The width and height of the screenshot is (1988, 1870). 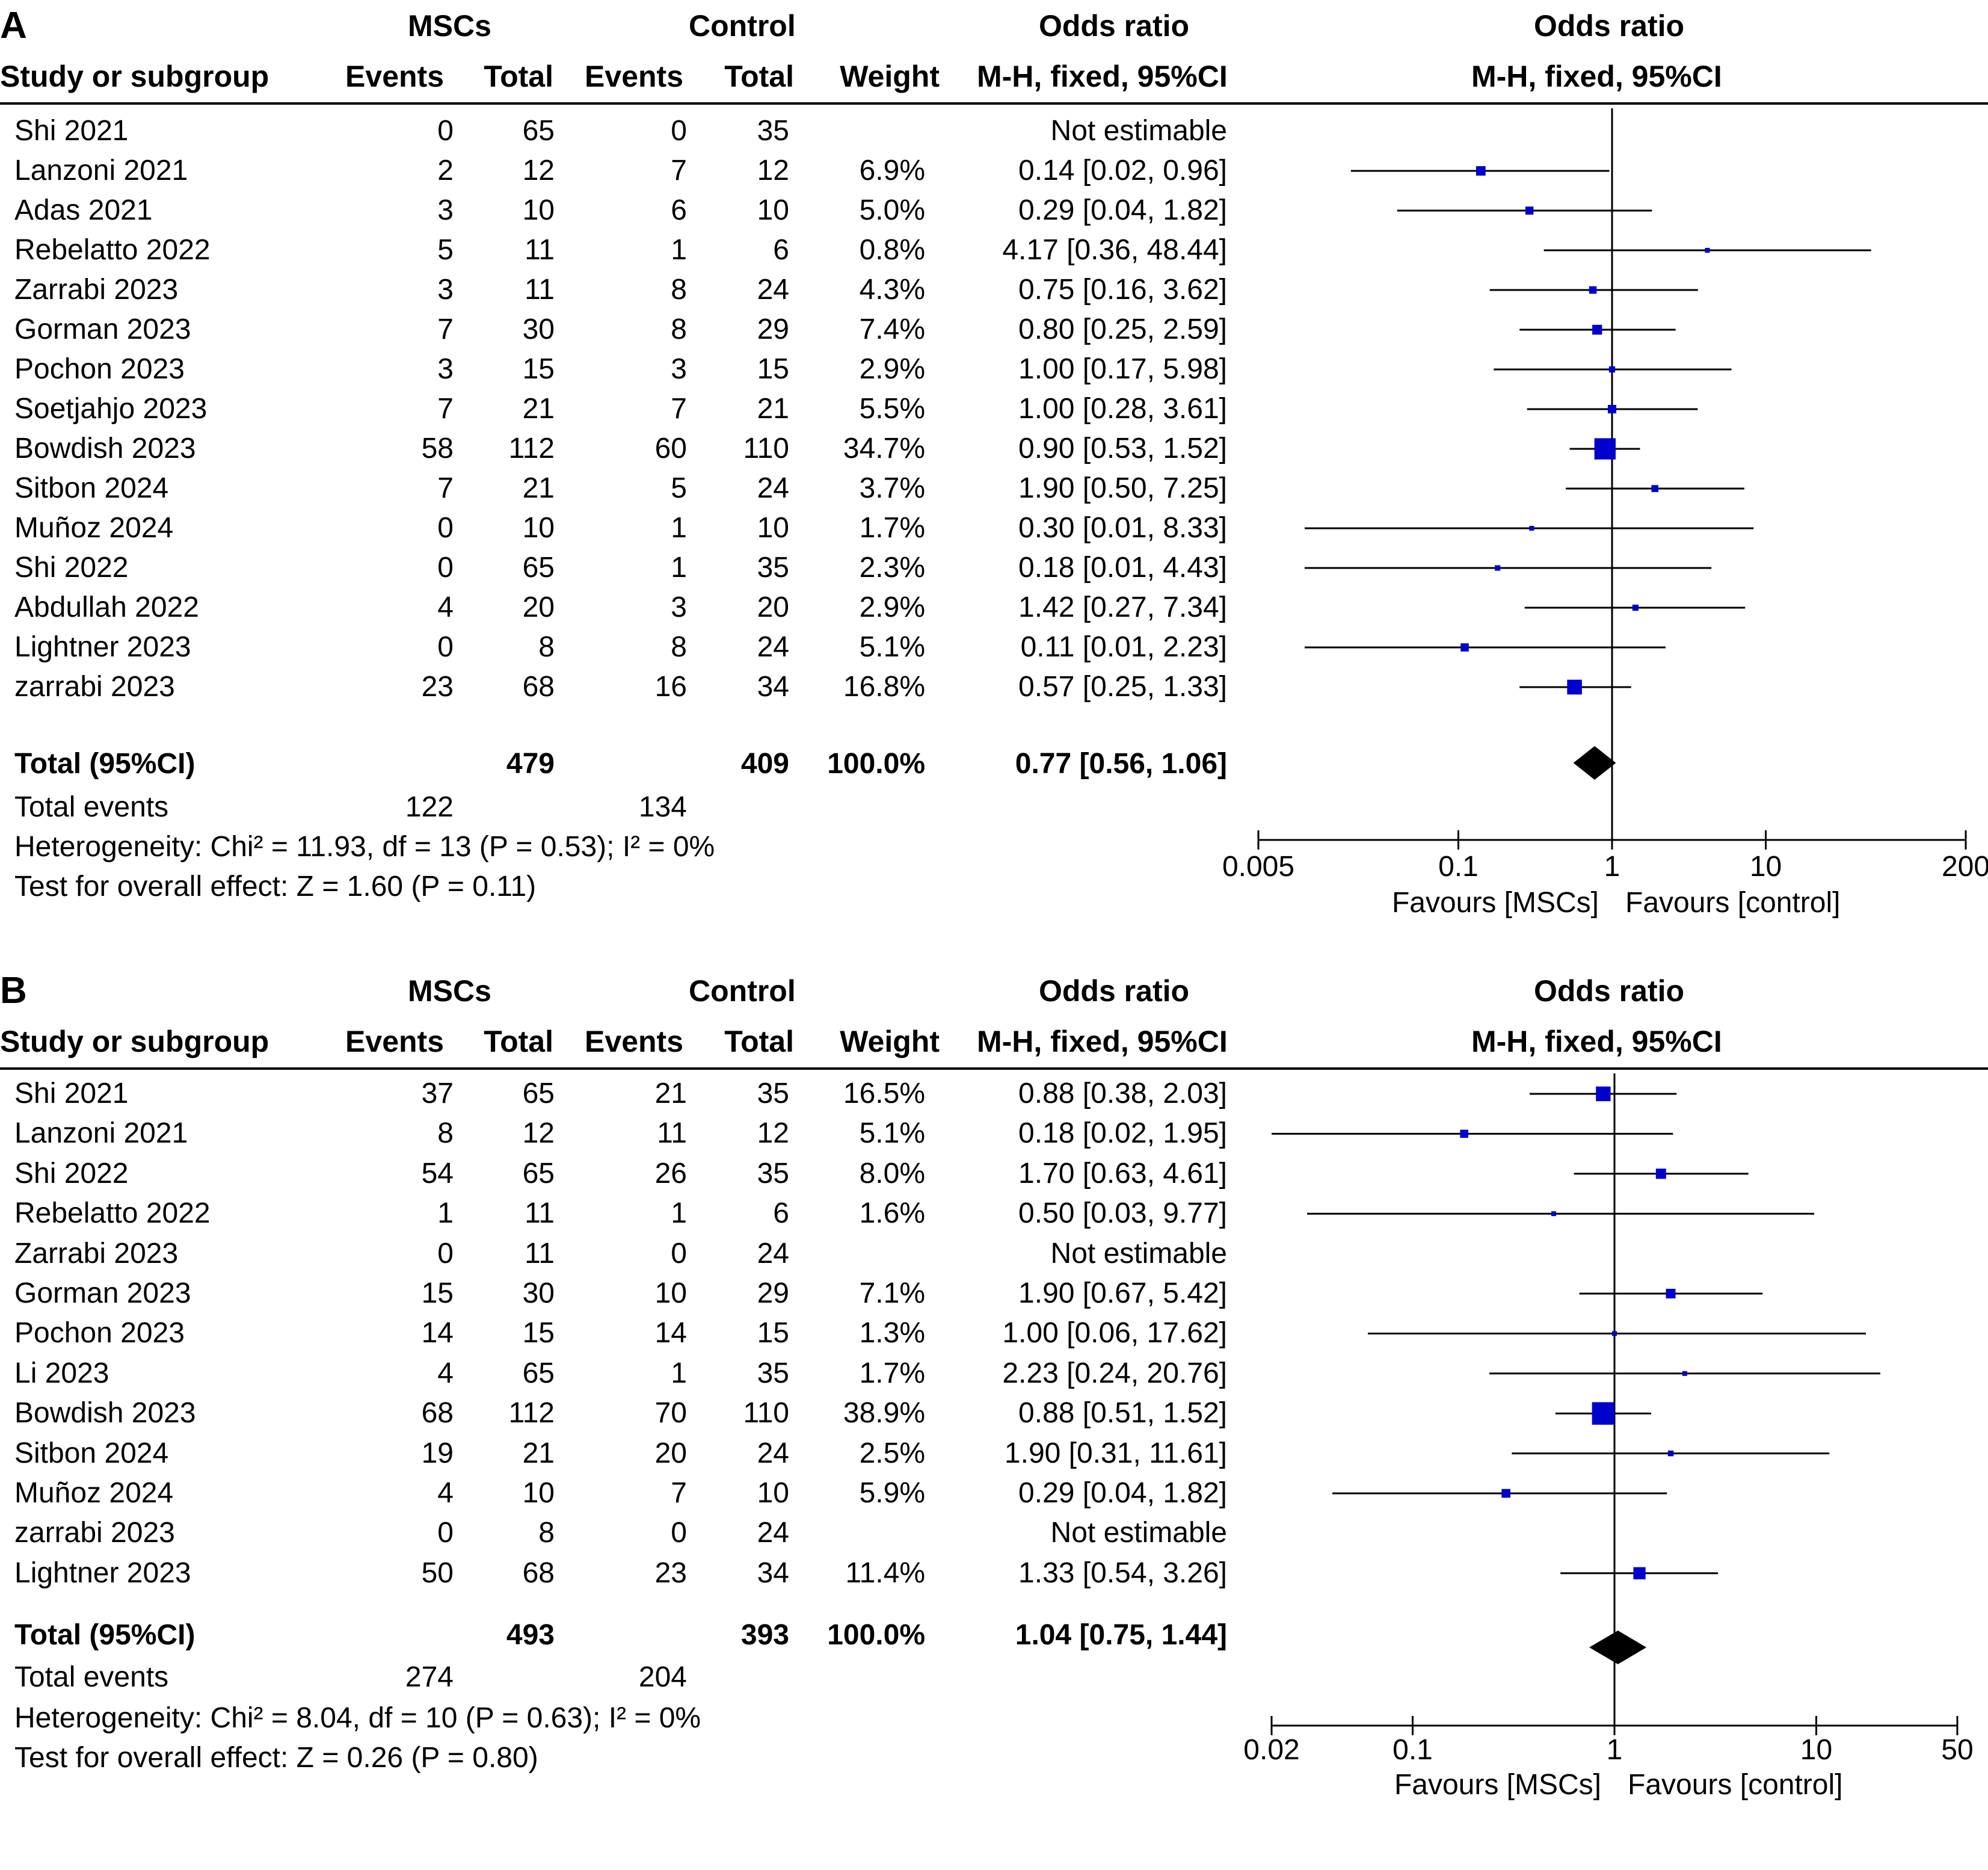 What do you see at coordinates (437, 1413) in the screenshot?
I see `row-exp-events: 68` at bounding box center [437, 1413].